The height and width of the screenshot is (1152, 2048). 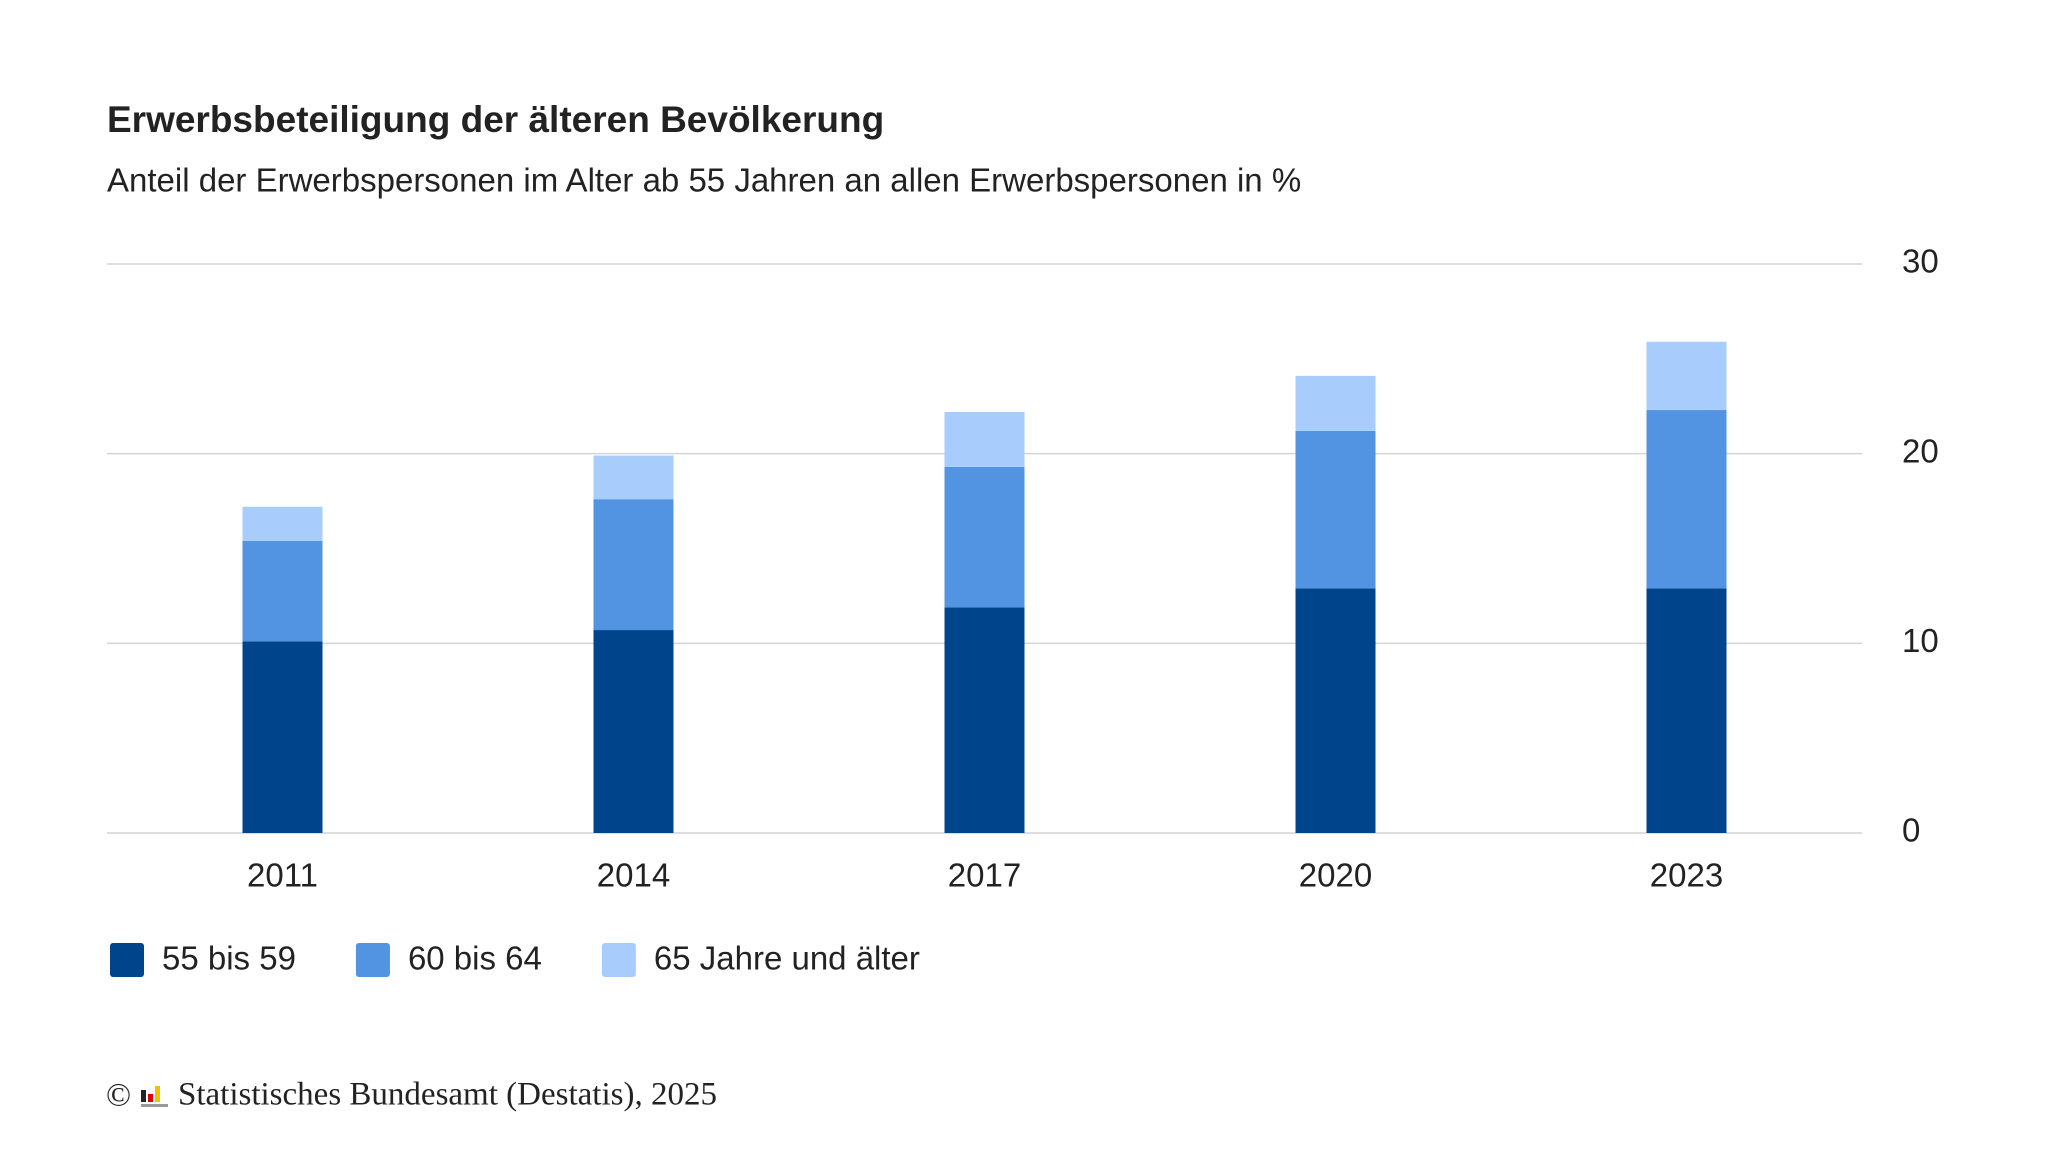 I want to click on source: Statistisches Bundesamt (Destatis), 2025, so click(x=447, y=1095).